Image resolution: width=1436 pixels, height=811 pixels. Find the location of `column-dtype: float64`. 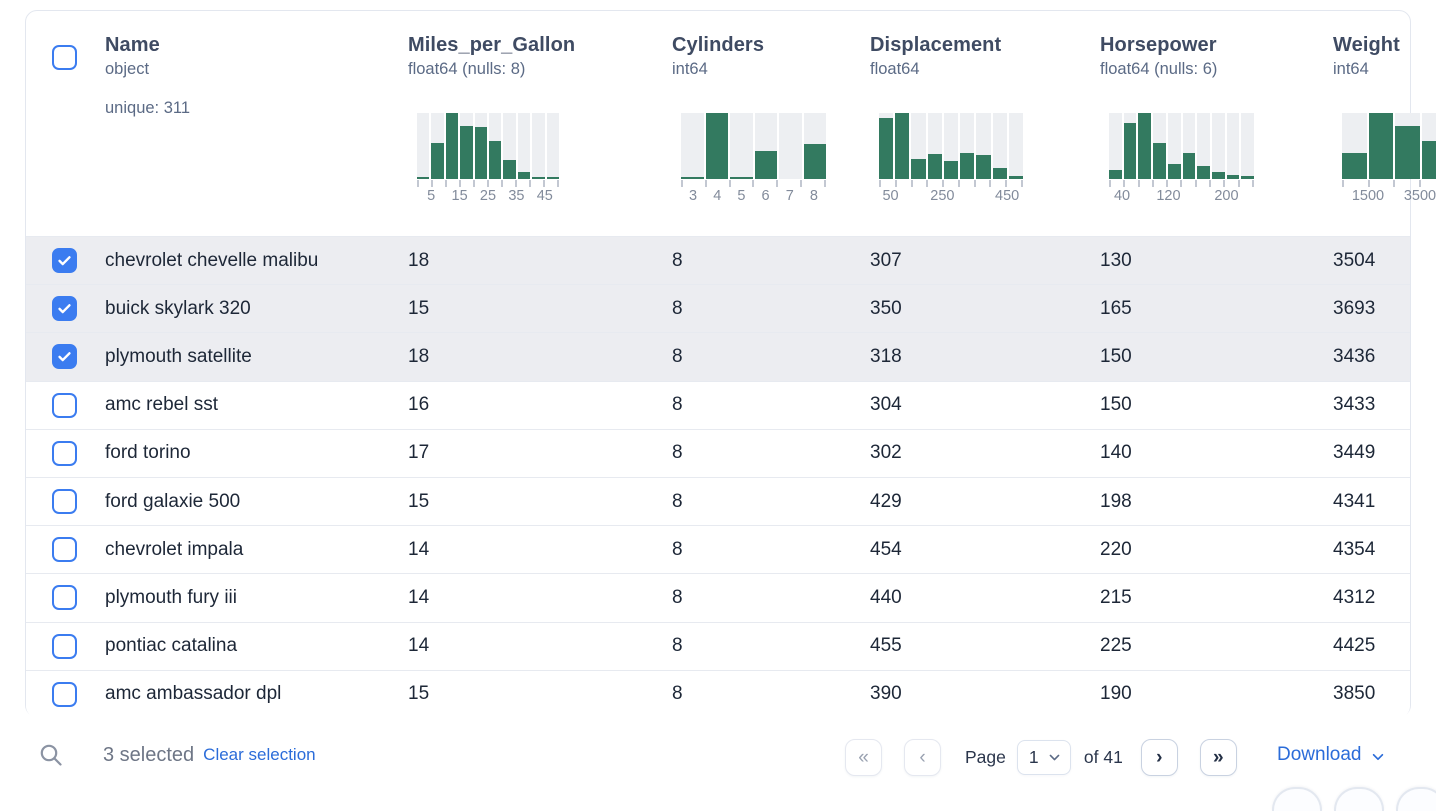

column-dtype: float64 is located at coordinates (980, 69).